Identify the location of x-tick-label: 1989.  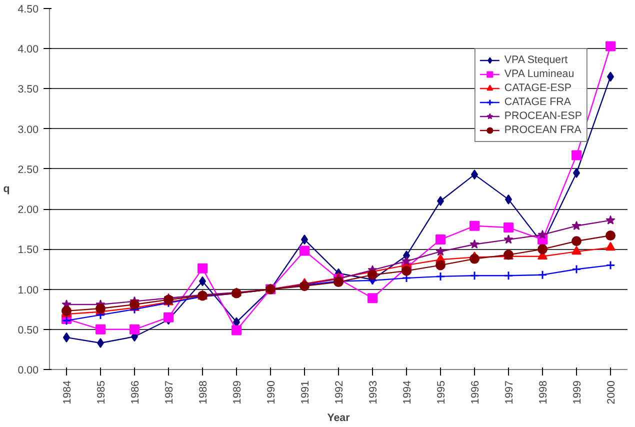
(238, 392).